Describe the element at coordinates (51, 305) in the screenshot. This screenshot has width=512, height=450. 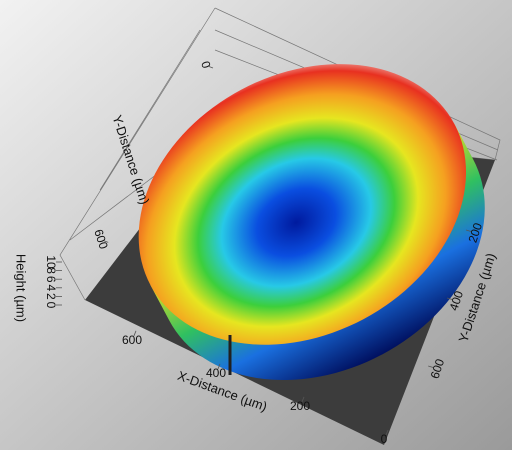
I see `z-tick-label: 0` at that location.